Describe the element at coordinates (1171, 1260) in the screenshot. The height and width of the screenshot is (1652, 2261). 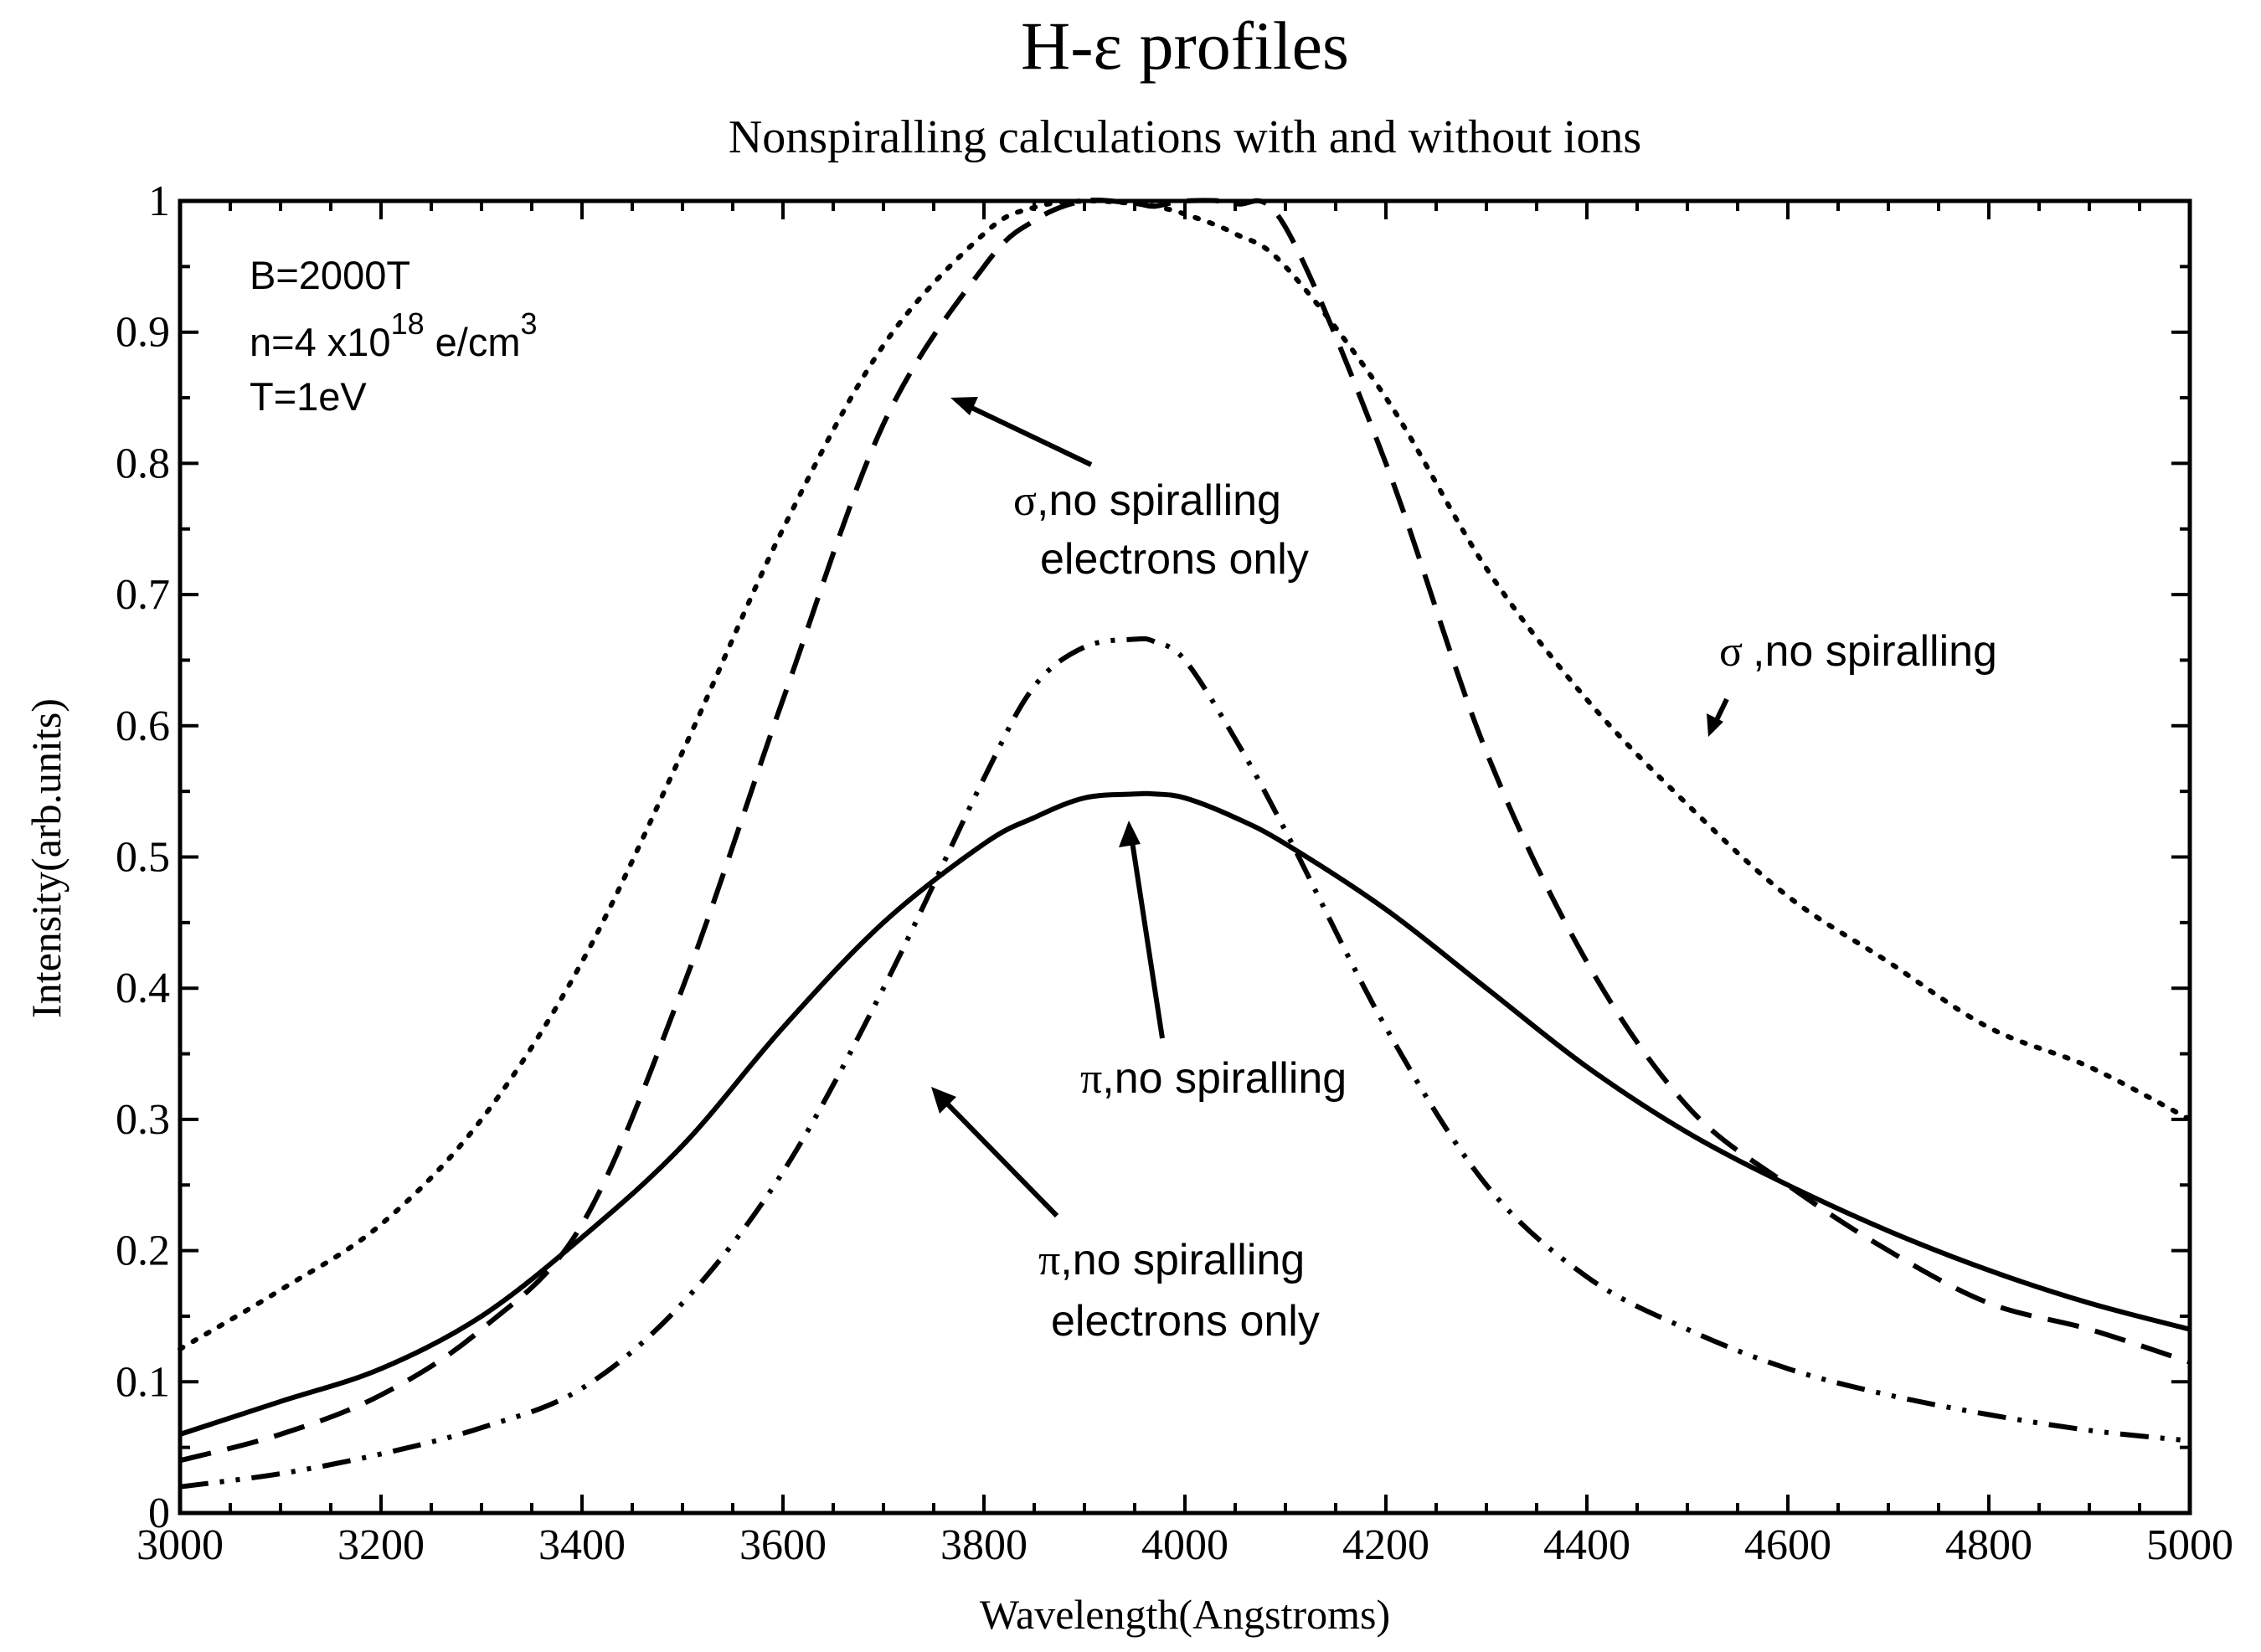
I see `annotation-pi-electrons-line1: π,no spiralling` at that location.